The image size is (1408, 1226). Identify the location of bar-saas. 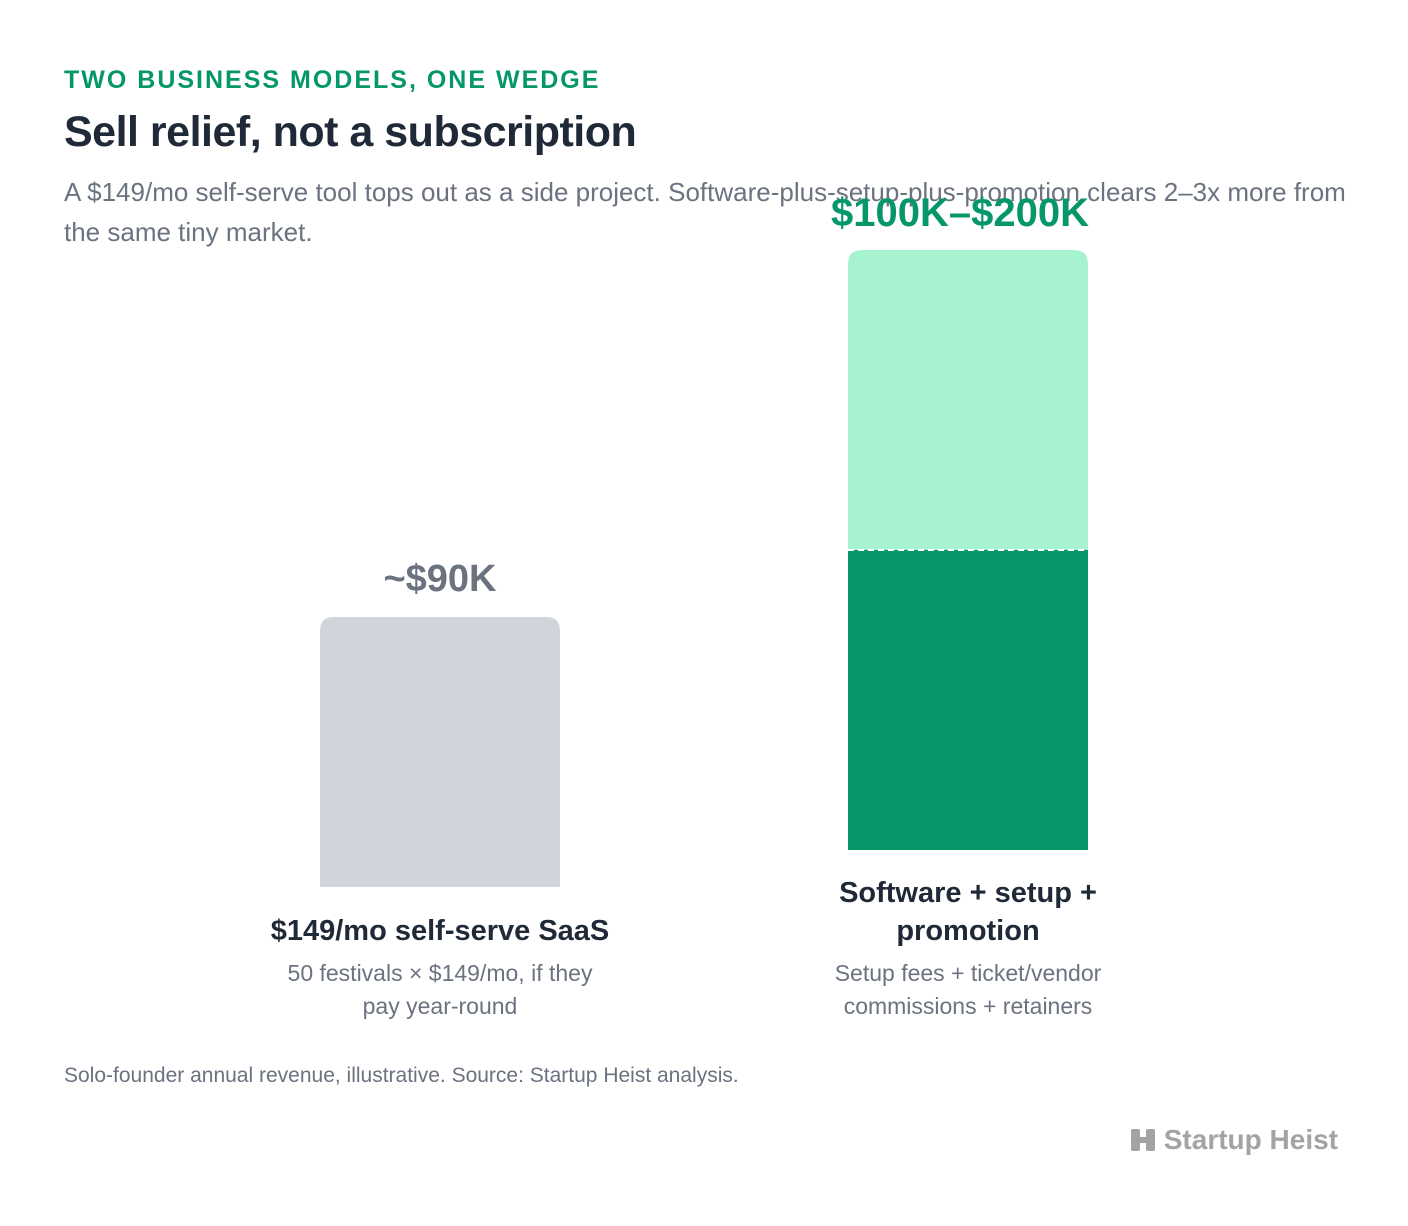
(440, 752).